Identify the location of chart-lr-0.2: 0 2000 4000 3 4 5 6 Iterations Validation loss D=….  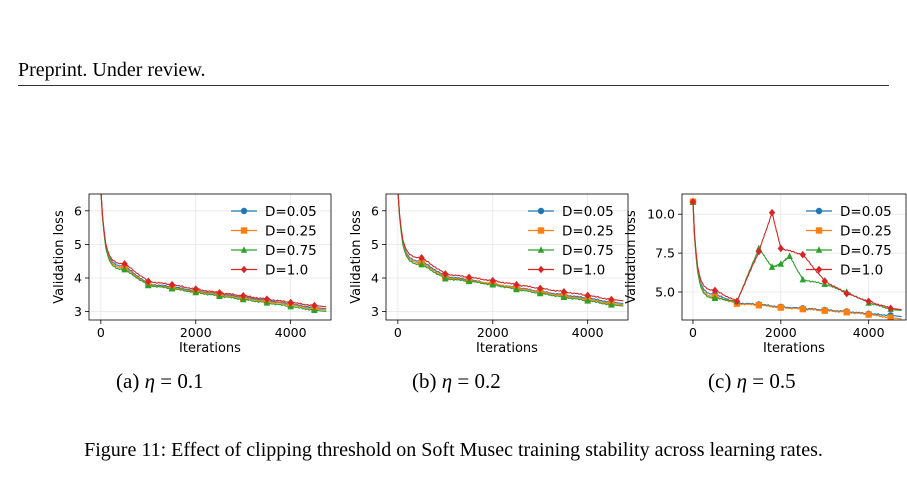
(487, 271).